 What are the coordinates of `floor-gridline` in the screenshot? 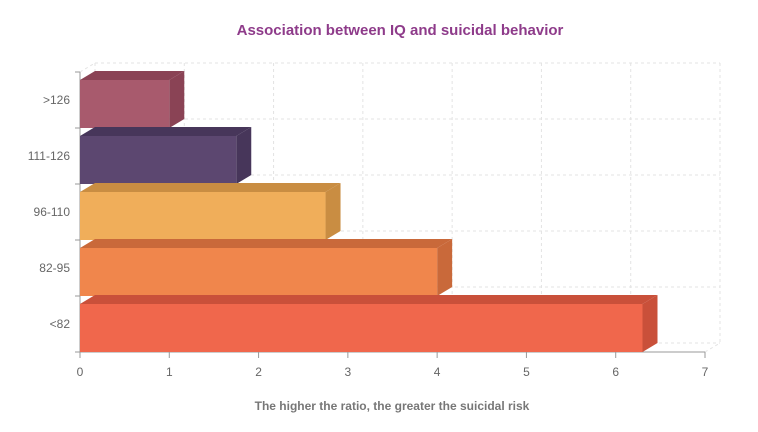 It's located at (712, 347).